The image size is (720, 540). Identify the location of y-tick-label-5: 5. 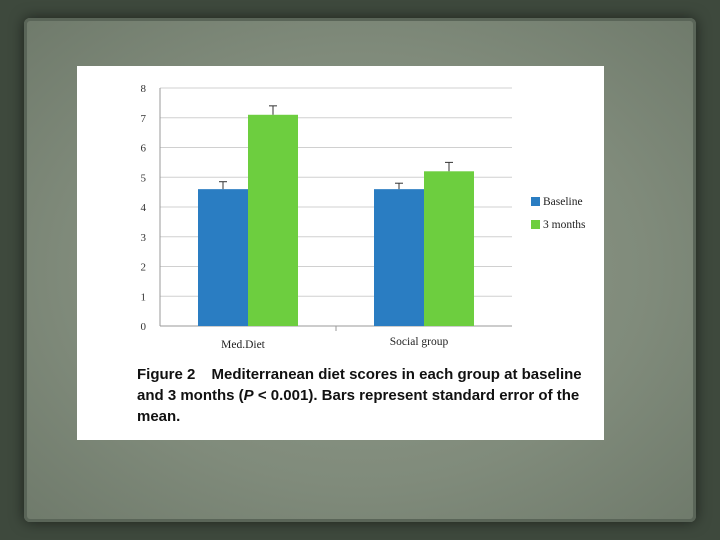
(144, 178).